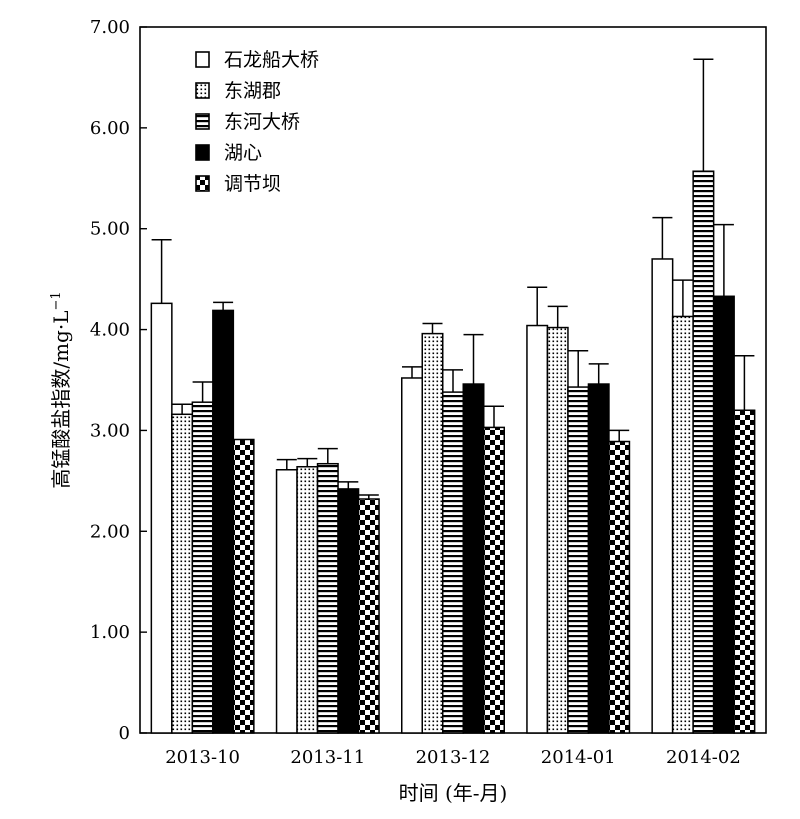 The image size is (800, 819). Describe the element at coordinates (110, 430) in the screenshot. I see `y-tick-label: 3.00` at that location.